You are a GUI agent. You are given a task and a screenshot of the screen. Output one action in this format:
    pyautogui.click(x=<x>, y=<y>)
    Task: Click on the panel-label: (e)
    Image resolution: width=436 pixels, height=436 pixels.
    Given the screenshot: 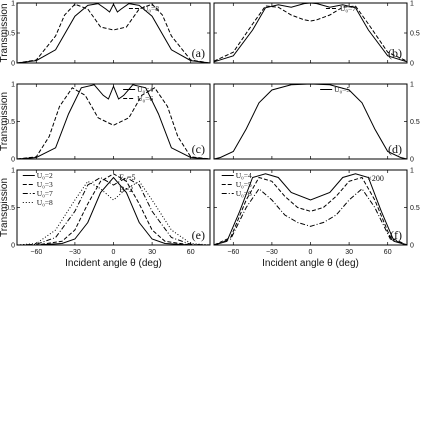 What is the action you would take?
    pyautogui.click(x=198, y=235)
    